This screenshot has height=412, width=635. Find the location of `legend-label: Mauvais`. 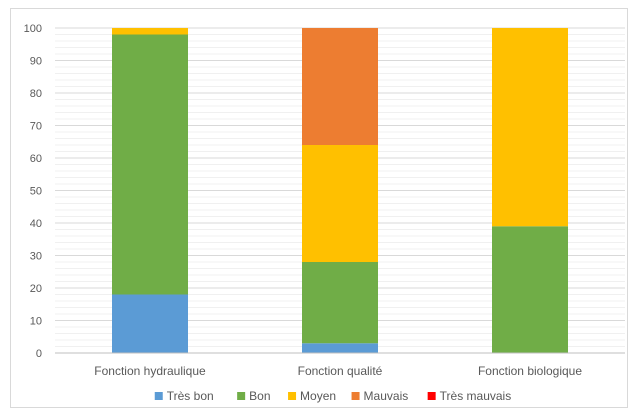

legend-label: Mauvais is located at coordinates (386, 396).